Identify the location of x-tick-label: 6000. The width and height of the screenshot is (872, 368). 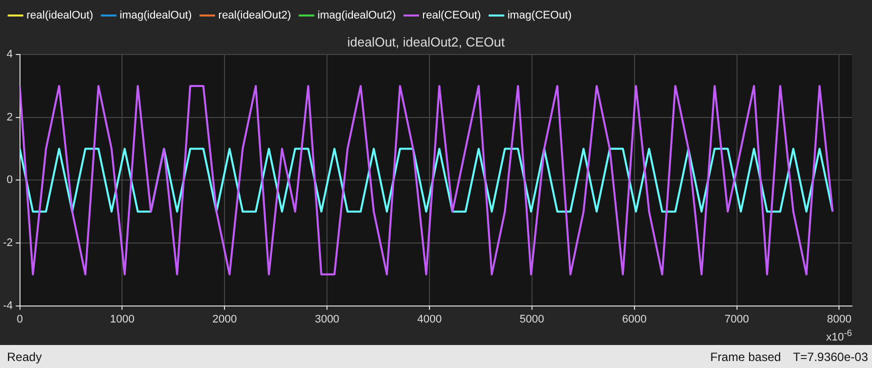
(634, 319).